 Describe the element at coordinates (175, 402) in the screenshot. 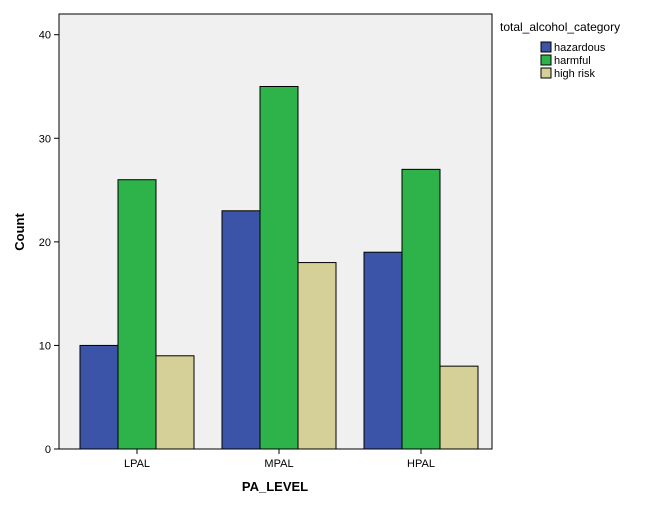

I see `bar-high-risk-lpal` at that location.